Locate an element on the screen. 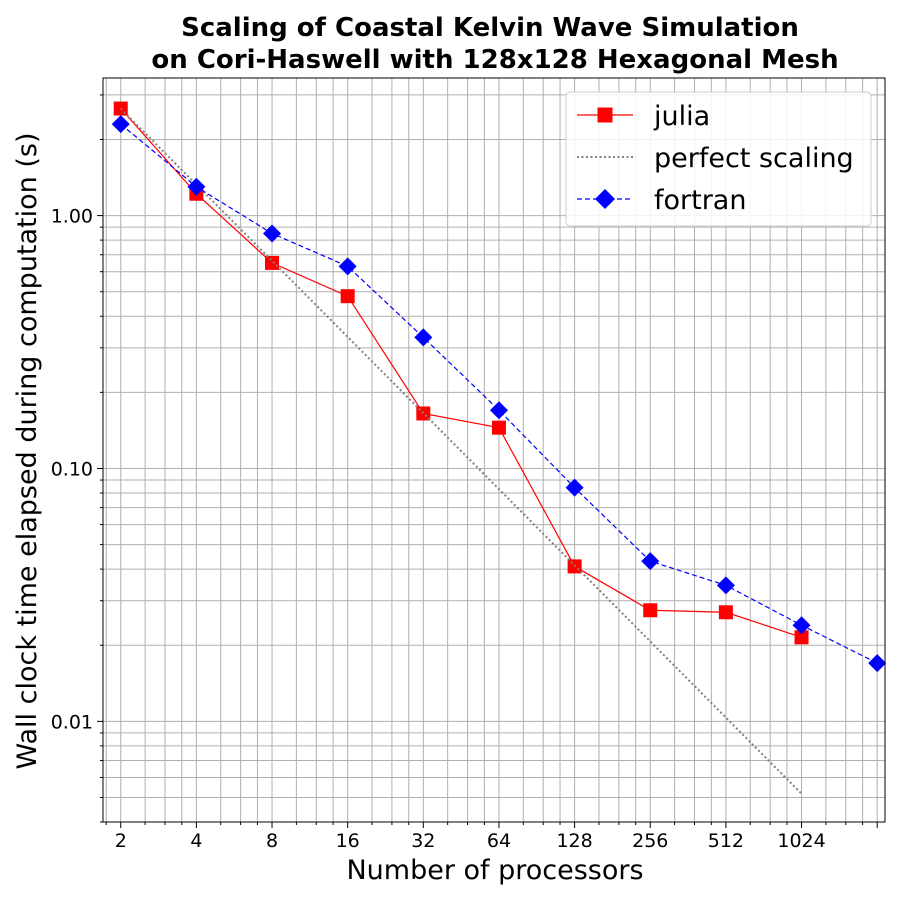  legend: julia perfect scaling fortran is located at coordinates (718, 159).